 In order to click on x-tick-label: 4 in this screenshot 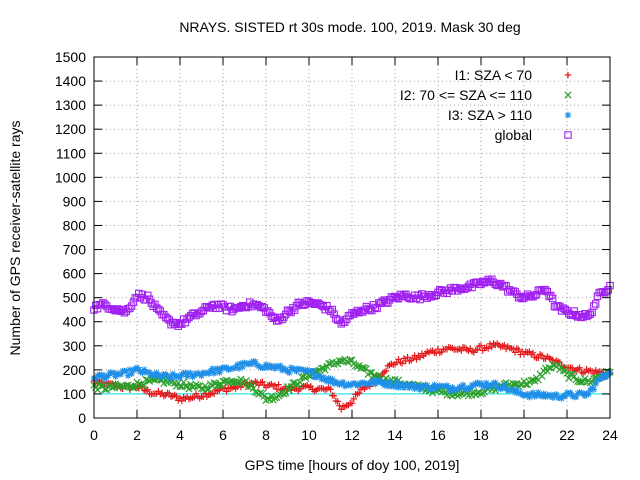, I will do `click(180, 435)`.